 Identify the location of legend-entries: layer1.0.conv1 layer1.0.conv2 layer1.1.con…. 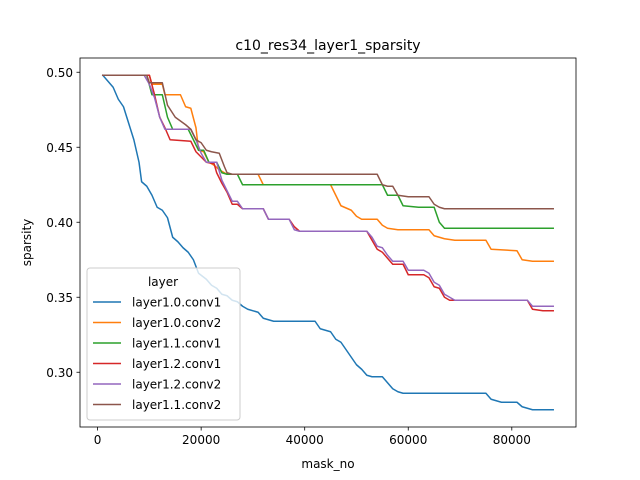
(157, 354).